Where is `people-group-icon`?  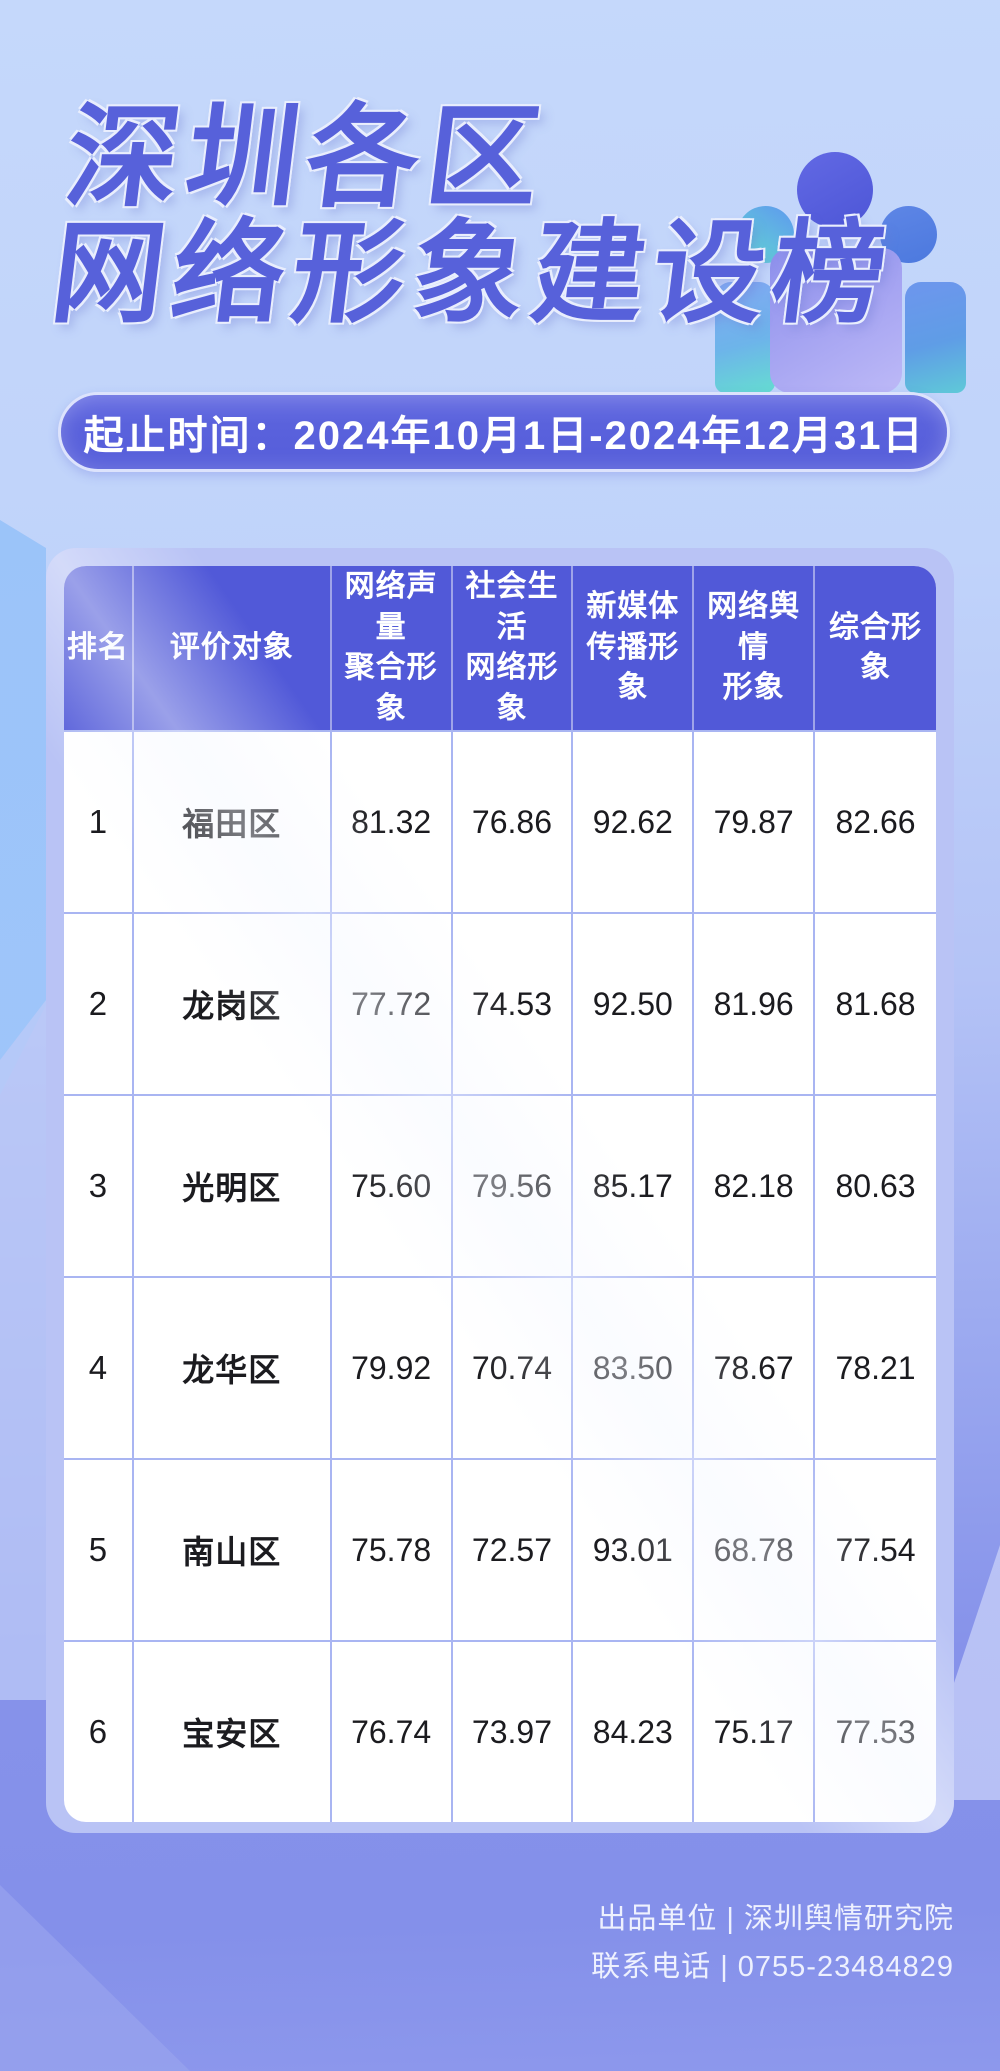
people-group-icon is located at coordinates (838, 269).